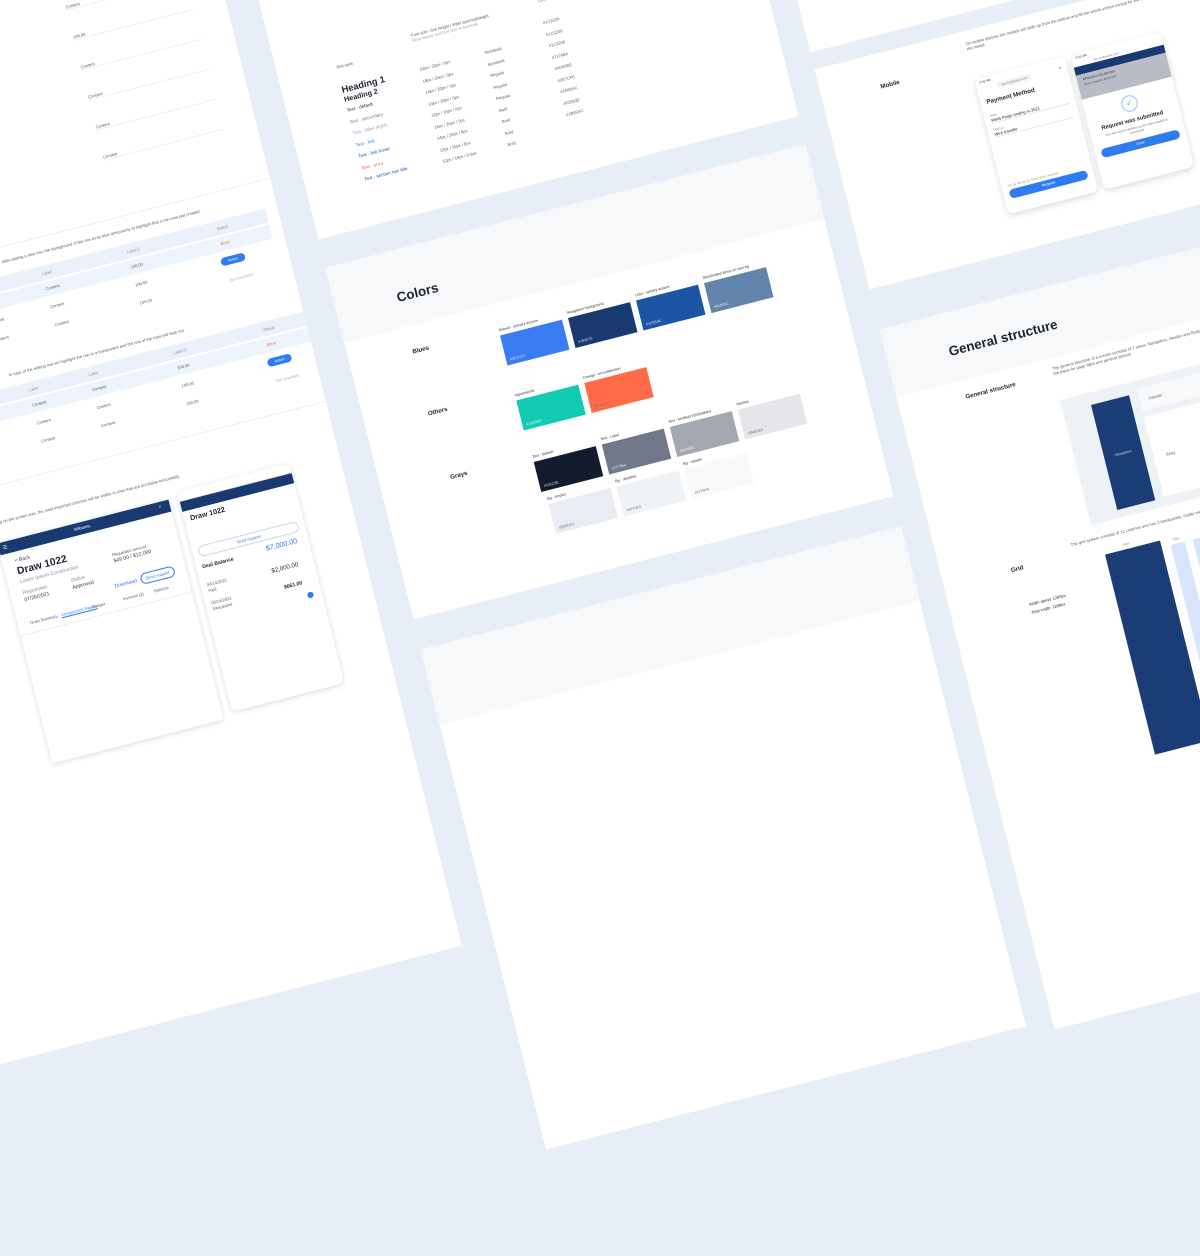  What do you see at coordinates (160, 507) in the screenshot?
I see `search-icon: ⌕` at bounding box center [160, 507].